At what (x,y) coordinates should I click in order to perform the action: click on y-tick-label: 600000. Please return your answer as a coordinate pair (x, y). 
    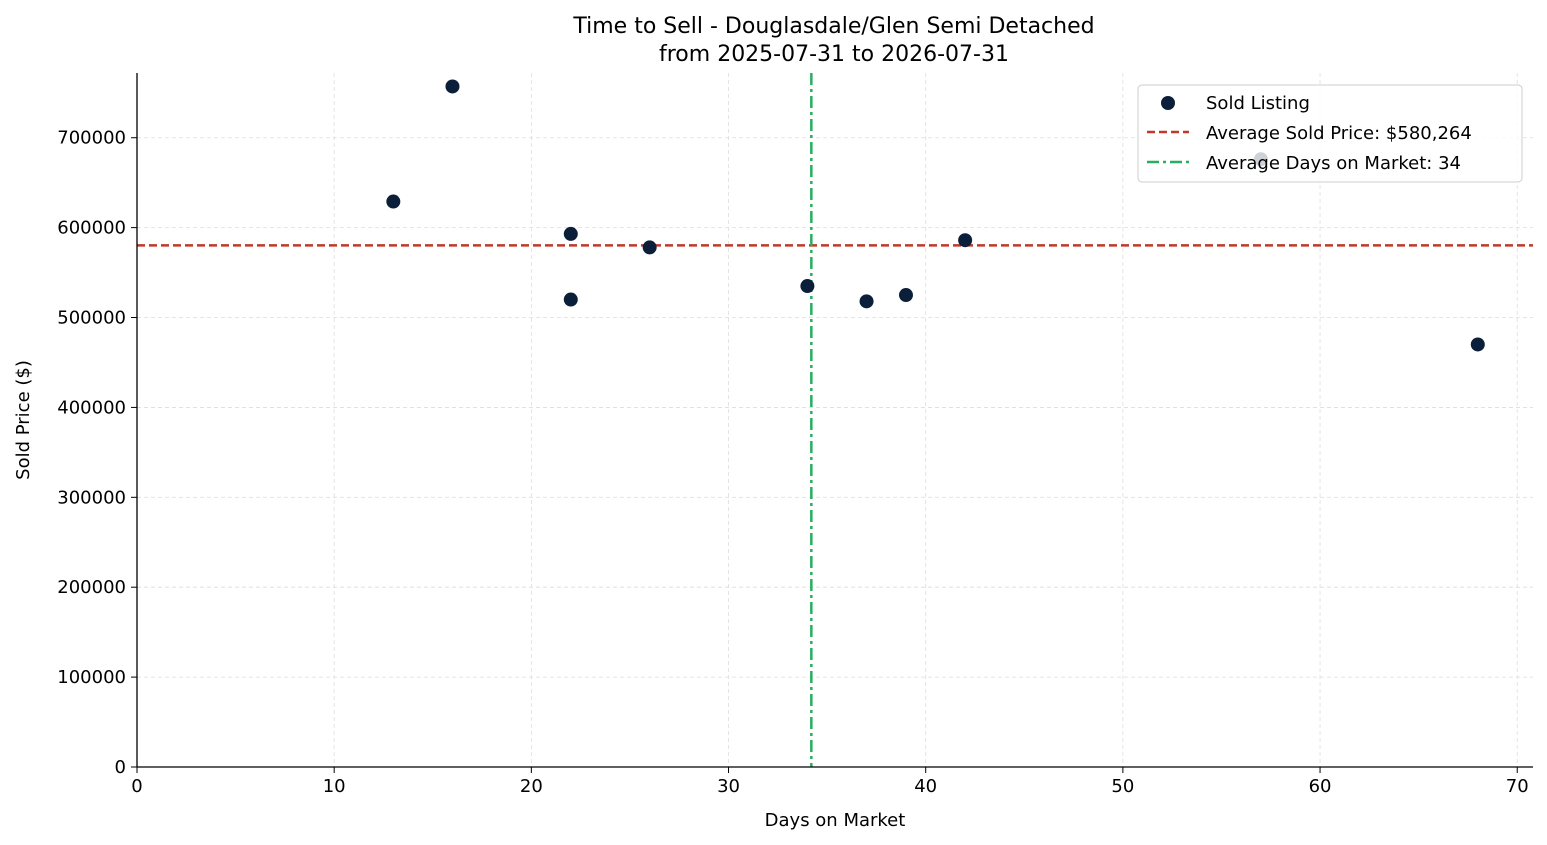
    Looking at the image, I should click on (91, 228).